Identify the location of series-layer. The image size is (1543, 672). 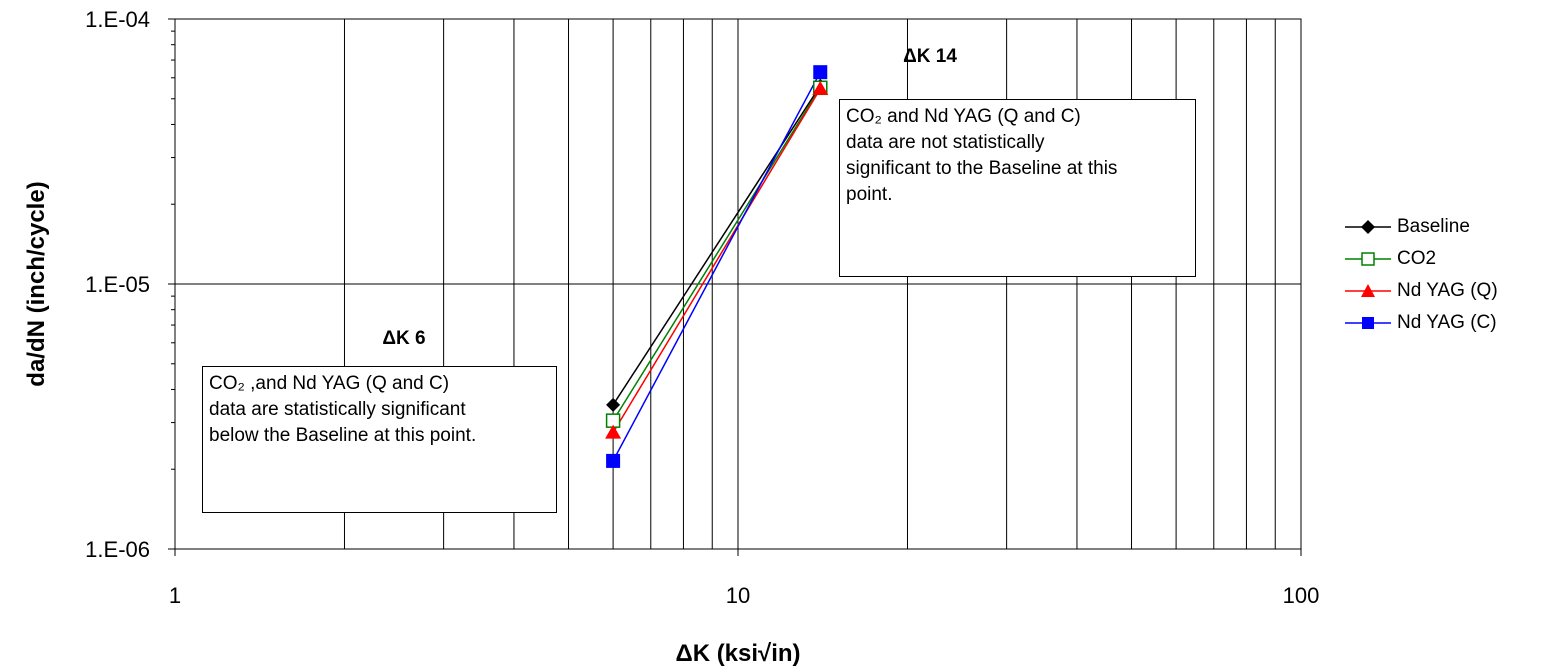
(717, 266).